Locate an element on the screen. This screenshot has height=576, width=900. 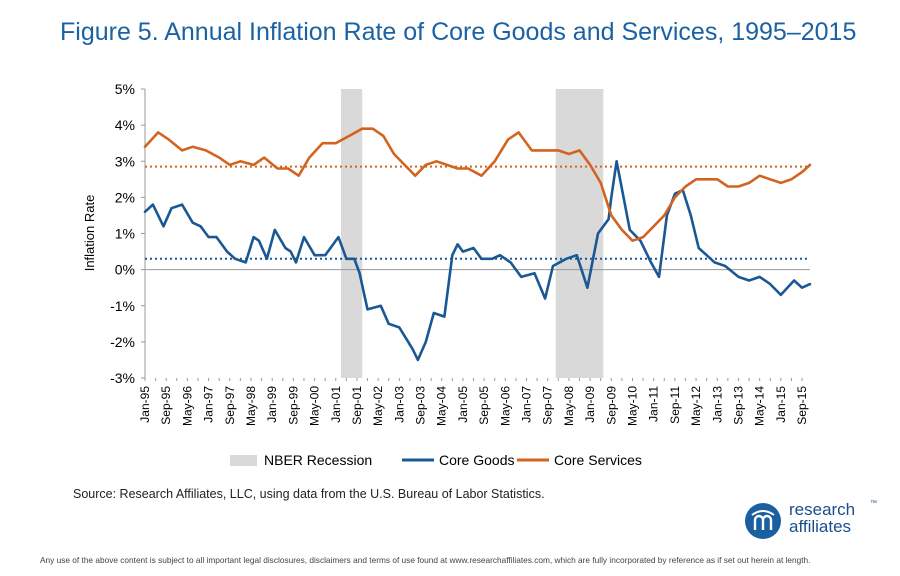
x-tick-label: Jan-01 is located at coordinates (336, 404).